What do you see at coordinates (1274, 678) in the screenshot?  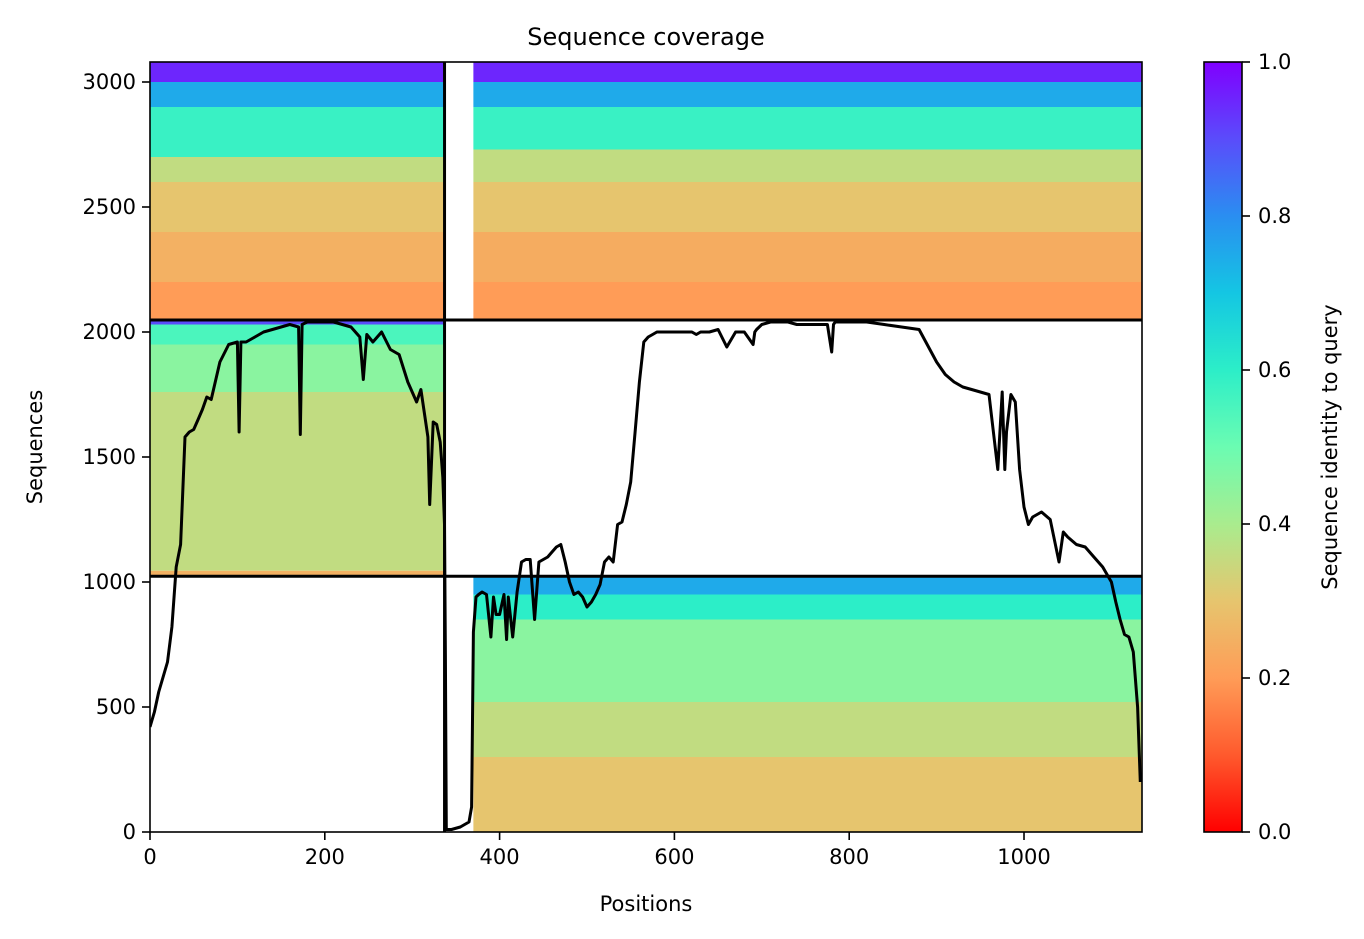 I see `colorbar-tick-label: 0.2` at bounding box center [1274, 678].